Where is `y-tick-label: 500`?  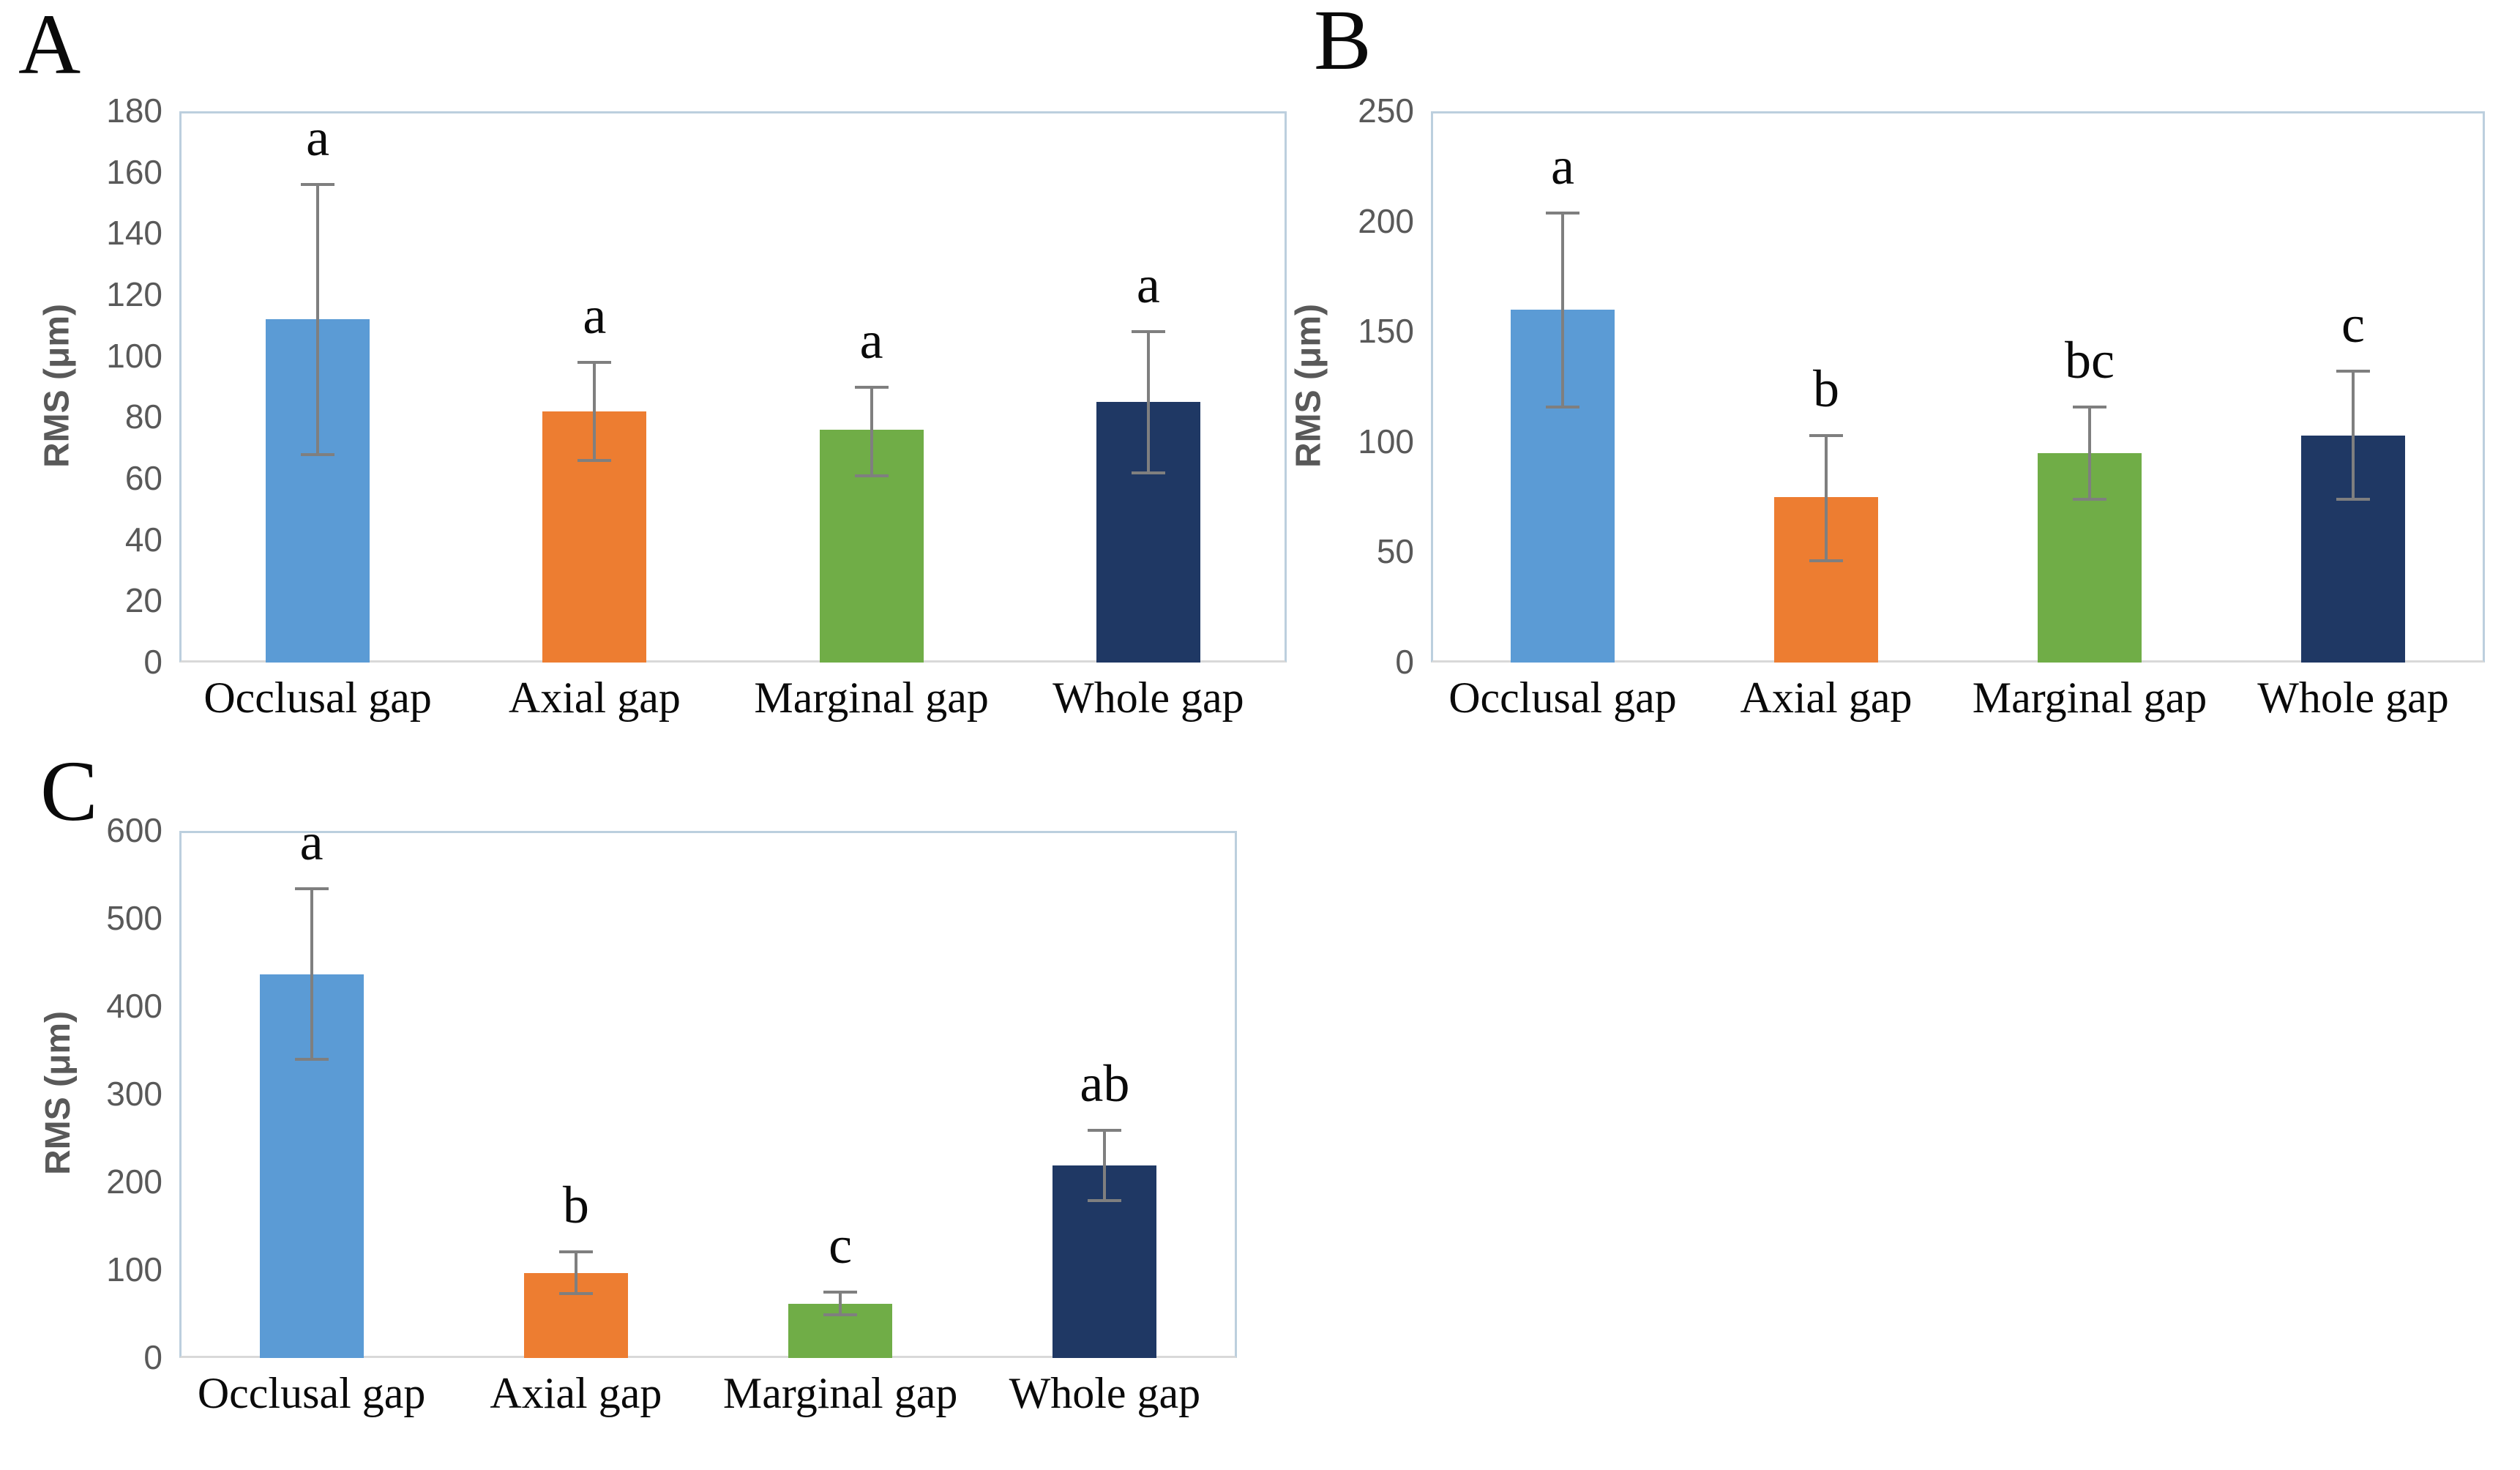 y-tick-label: 500 is located at coordinates (134, 918).